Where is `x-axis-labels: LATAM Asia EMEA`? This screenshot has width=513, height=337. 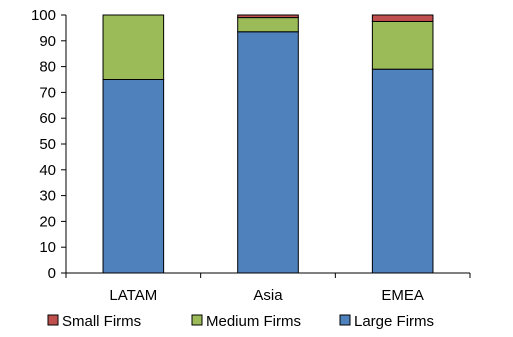
x-axis-labels: LATAM Asia EMEA is located at coordinates (266, 295).